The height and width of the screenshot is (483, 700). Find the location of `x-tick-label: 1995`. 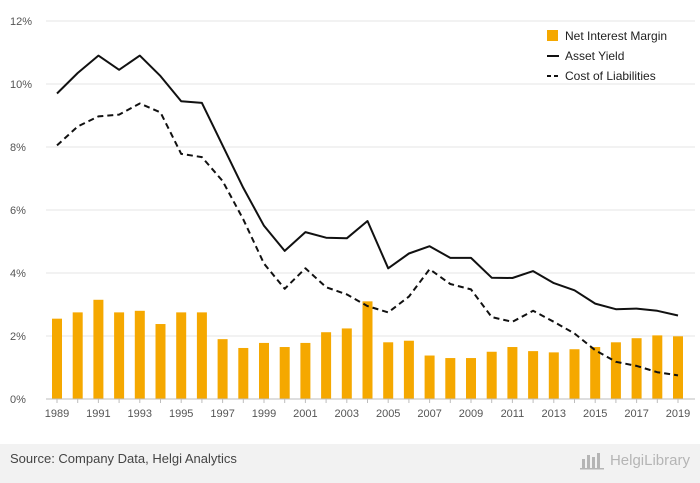

x-tick-label: 1995 is located at coordinates (181, 414).